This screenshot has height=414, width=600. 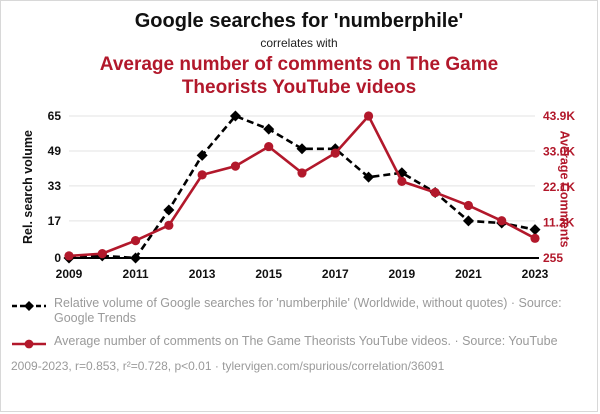 I want to click on svg-text: 2019, so click(x=402, y=274).